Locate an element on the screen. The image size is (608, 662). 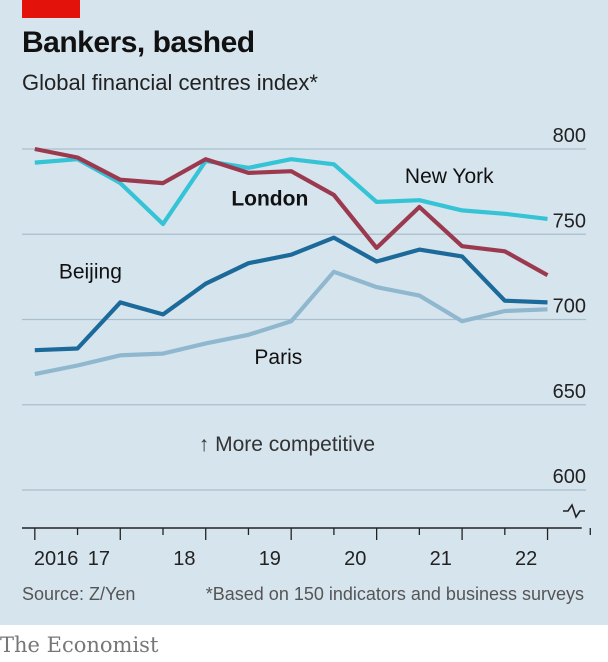
annotation-more-competitive: ↑ More competitive is located at coordinates (287, 444).